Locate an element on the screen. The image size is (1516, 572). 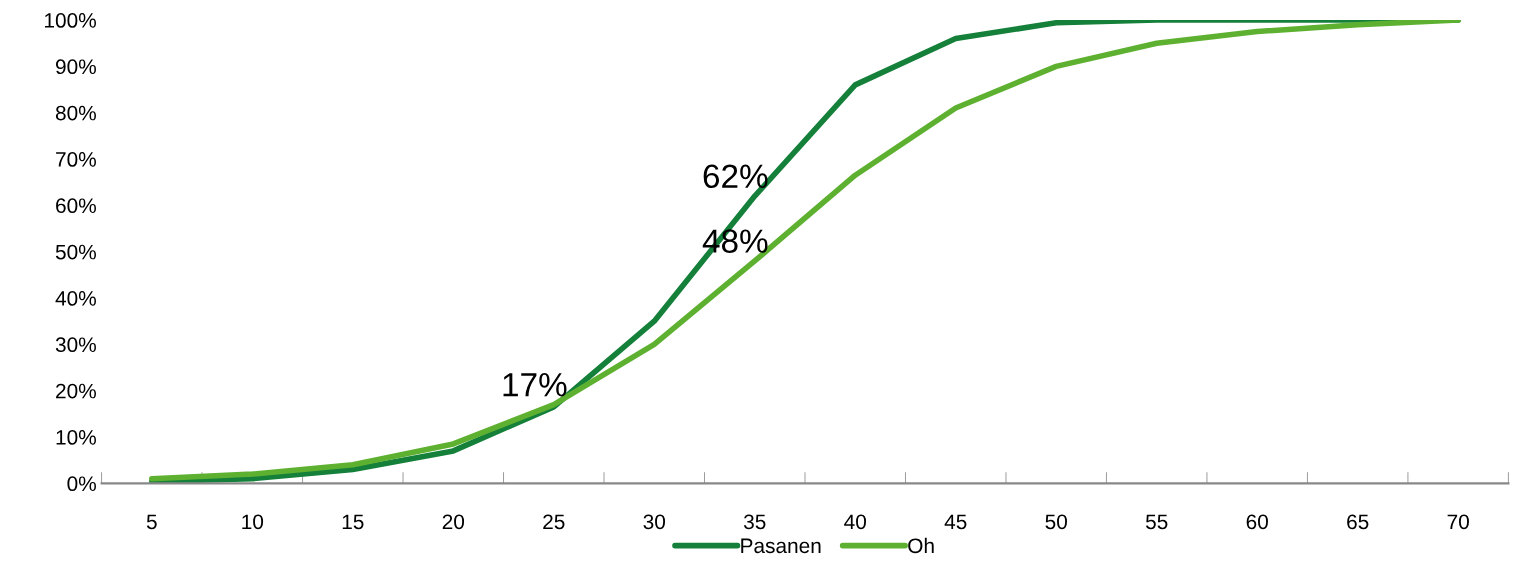
y-tick-label: 80% is located at coordinates (75, 113).